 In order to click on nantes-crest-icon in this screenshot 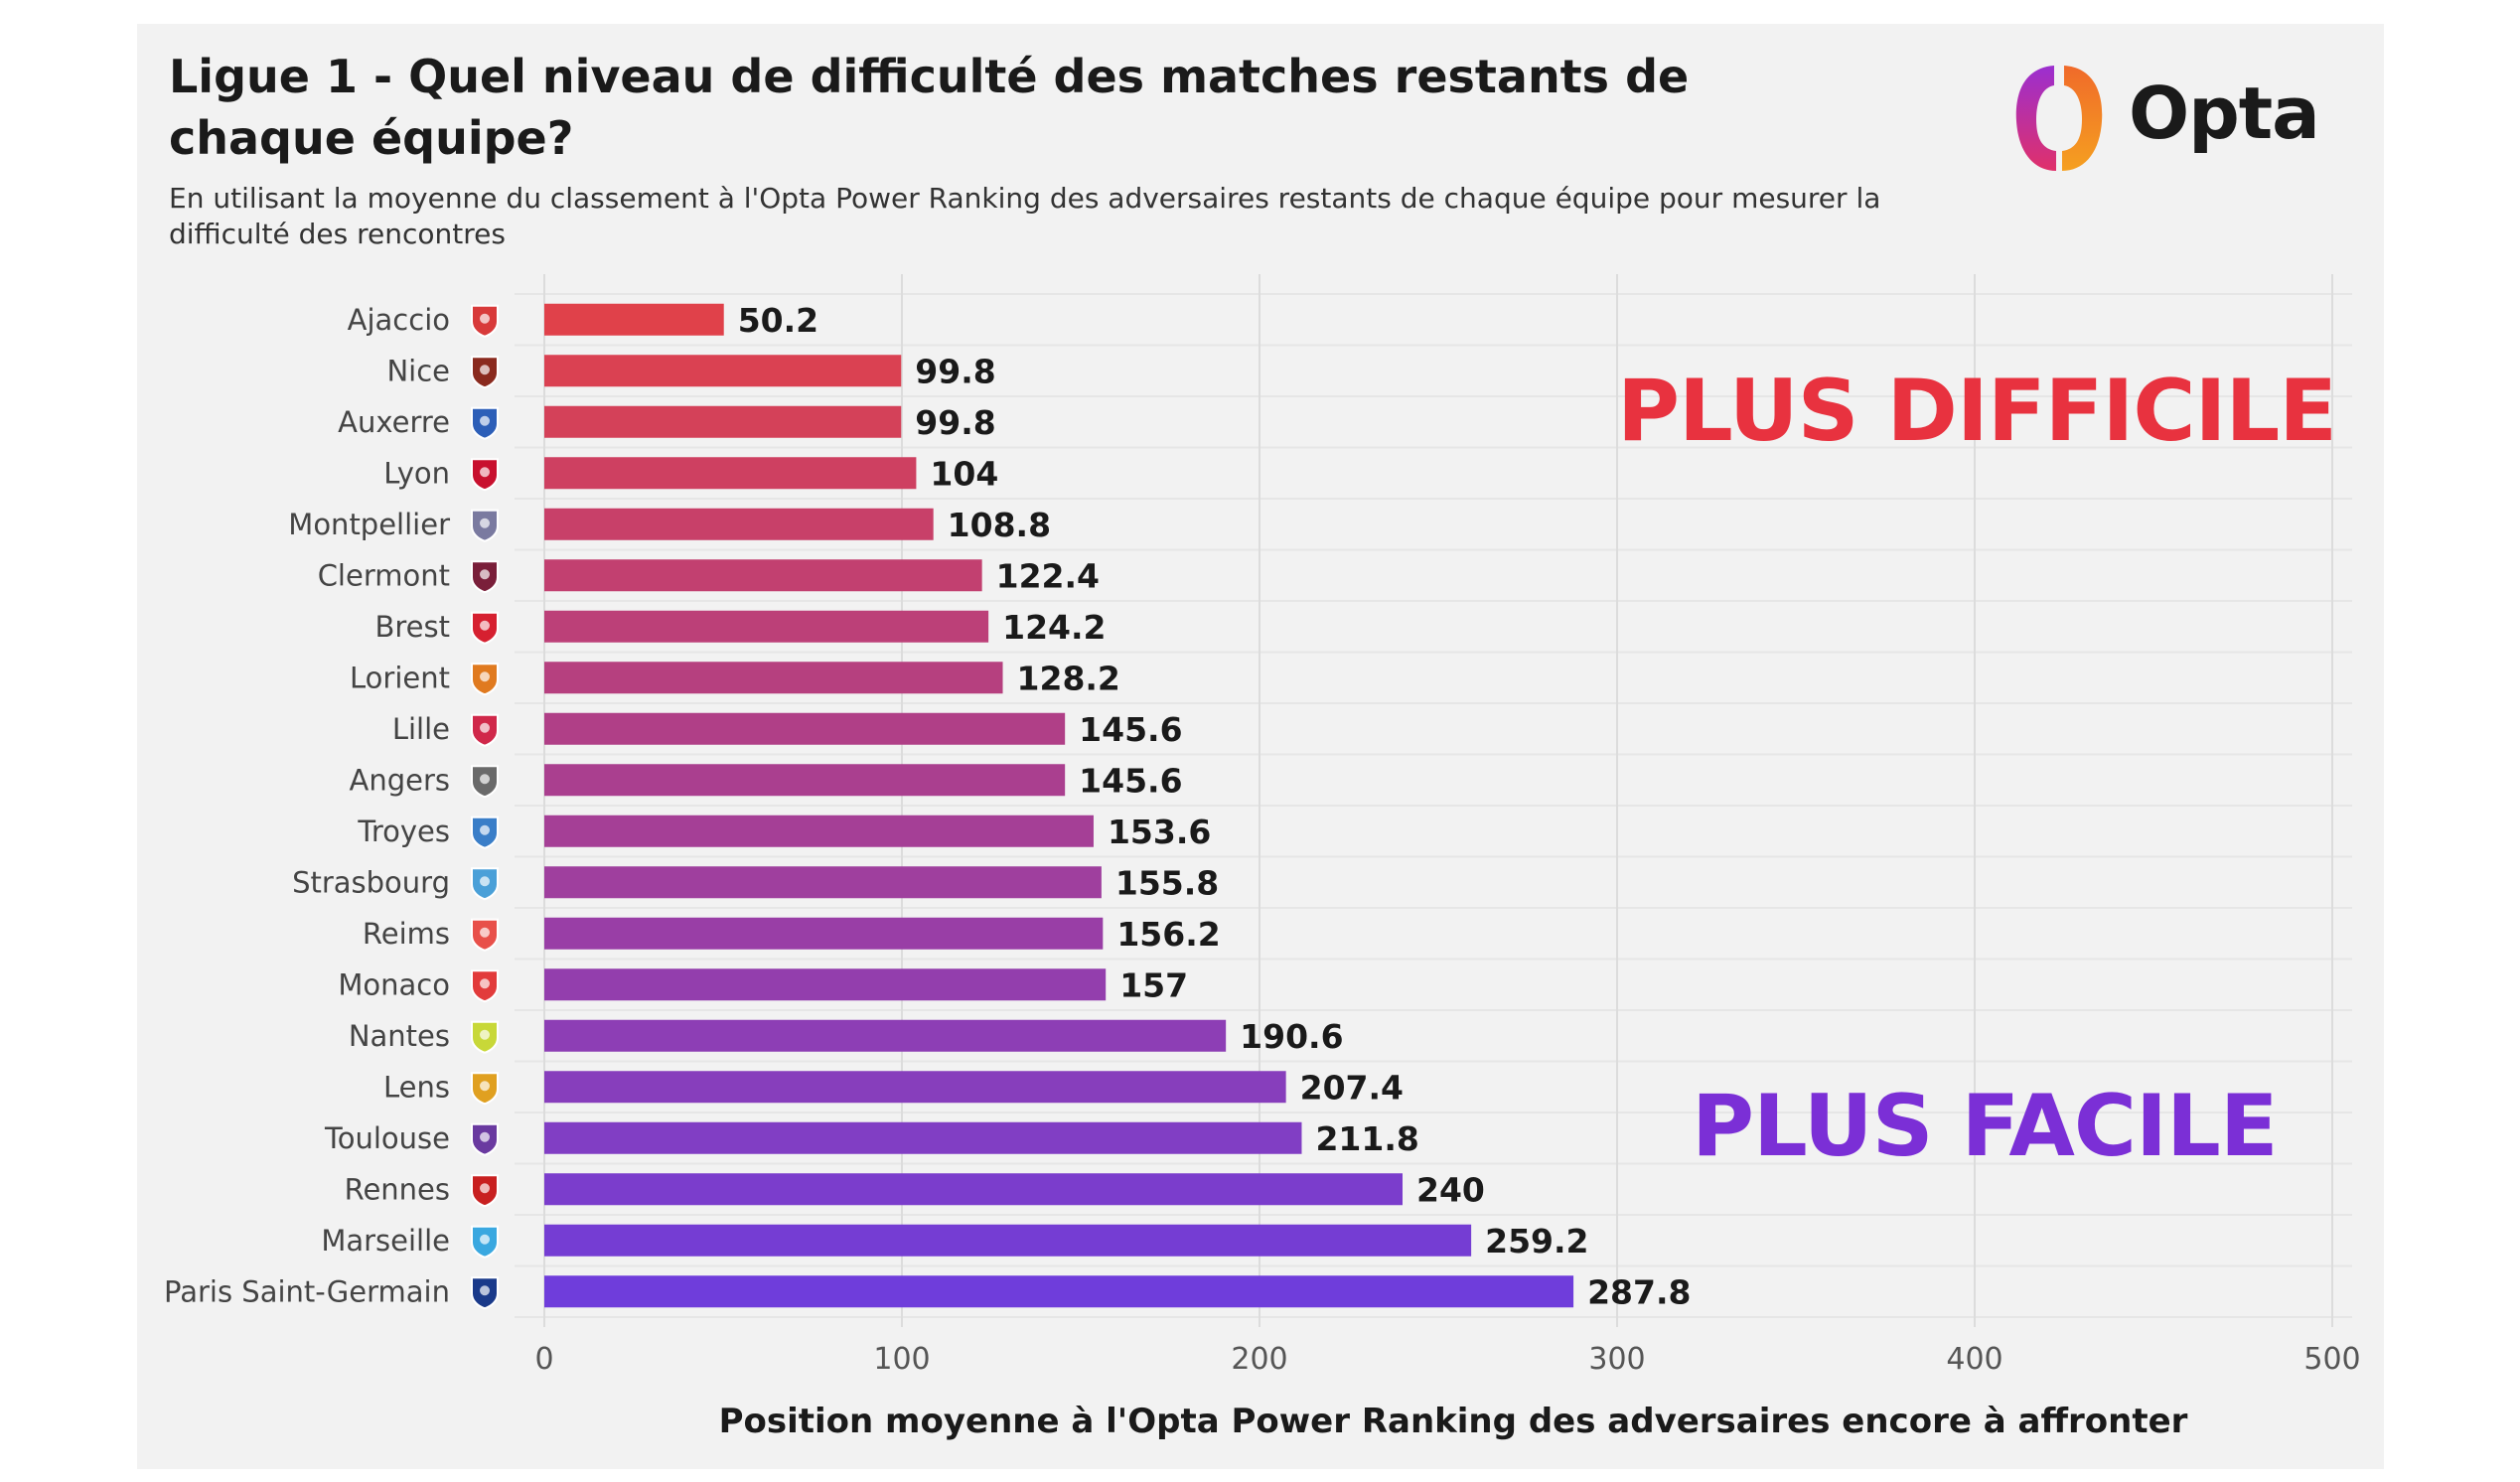, I will do `click(485, 1037)`.